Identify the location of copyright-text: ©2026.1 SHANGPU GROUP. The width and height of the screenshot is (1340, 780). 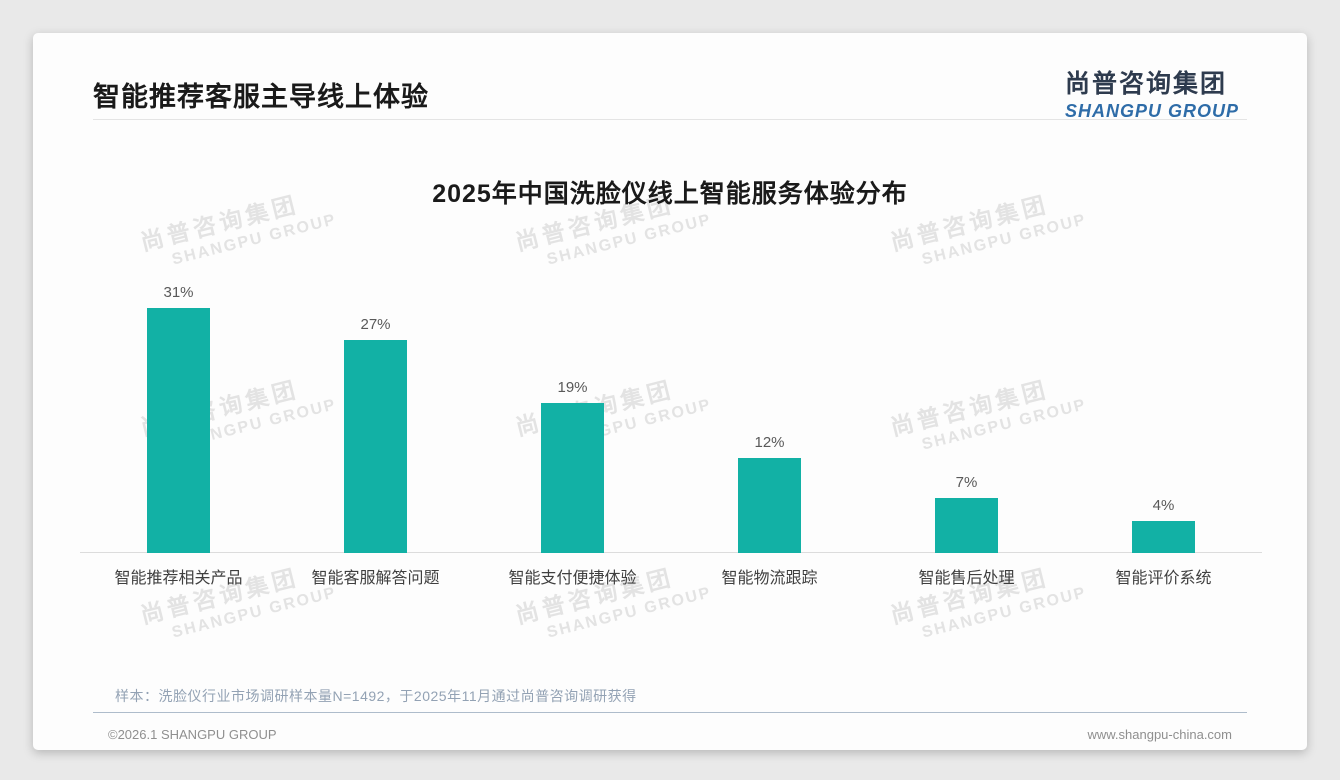
(192, 734).